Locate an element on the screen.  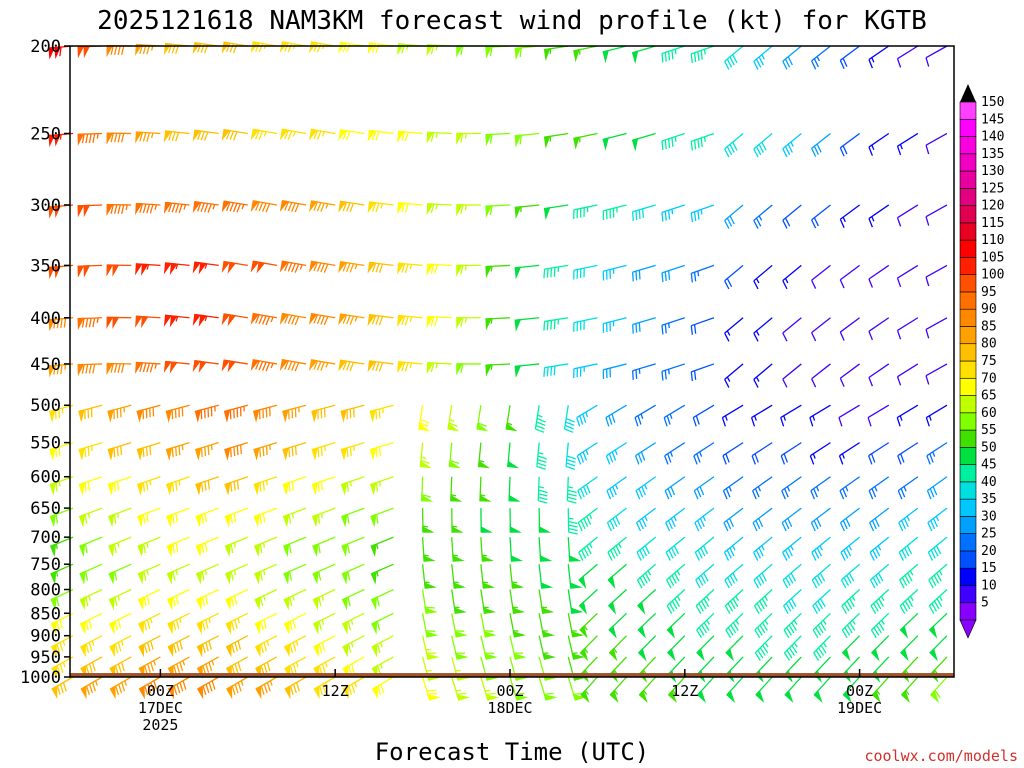
y-tick-label: 350 is located at coordinates (45, 266).